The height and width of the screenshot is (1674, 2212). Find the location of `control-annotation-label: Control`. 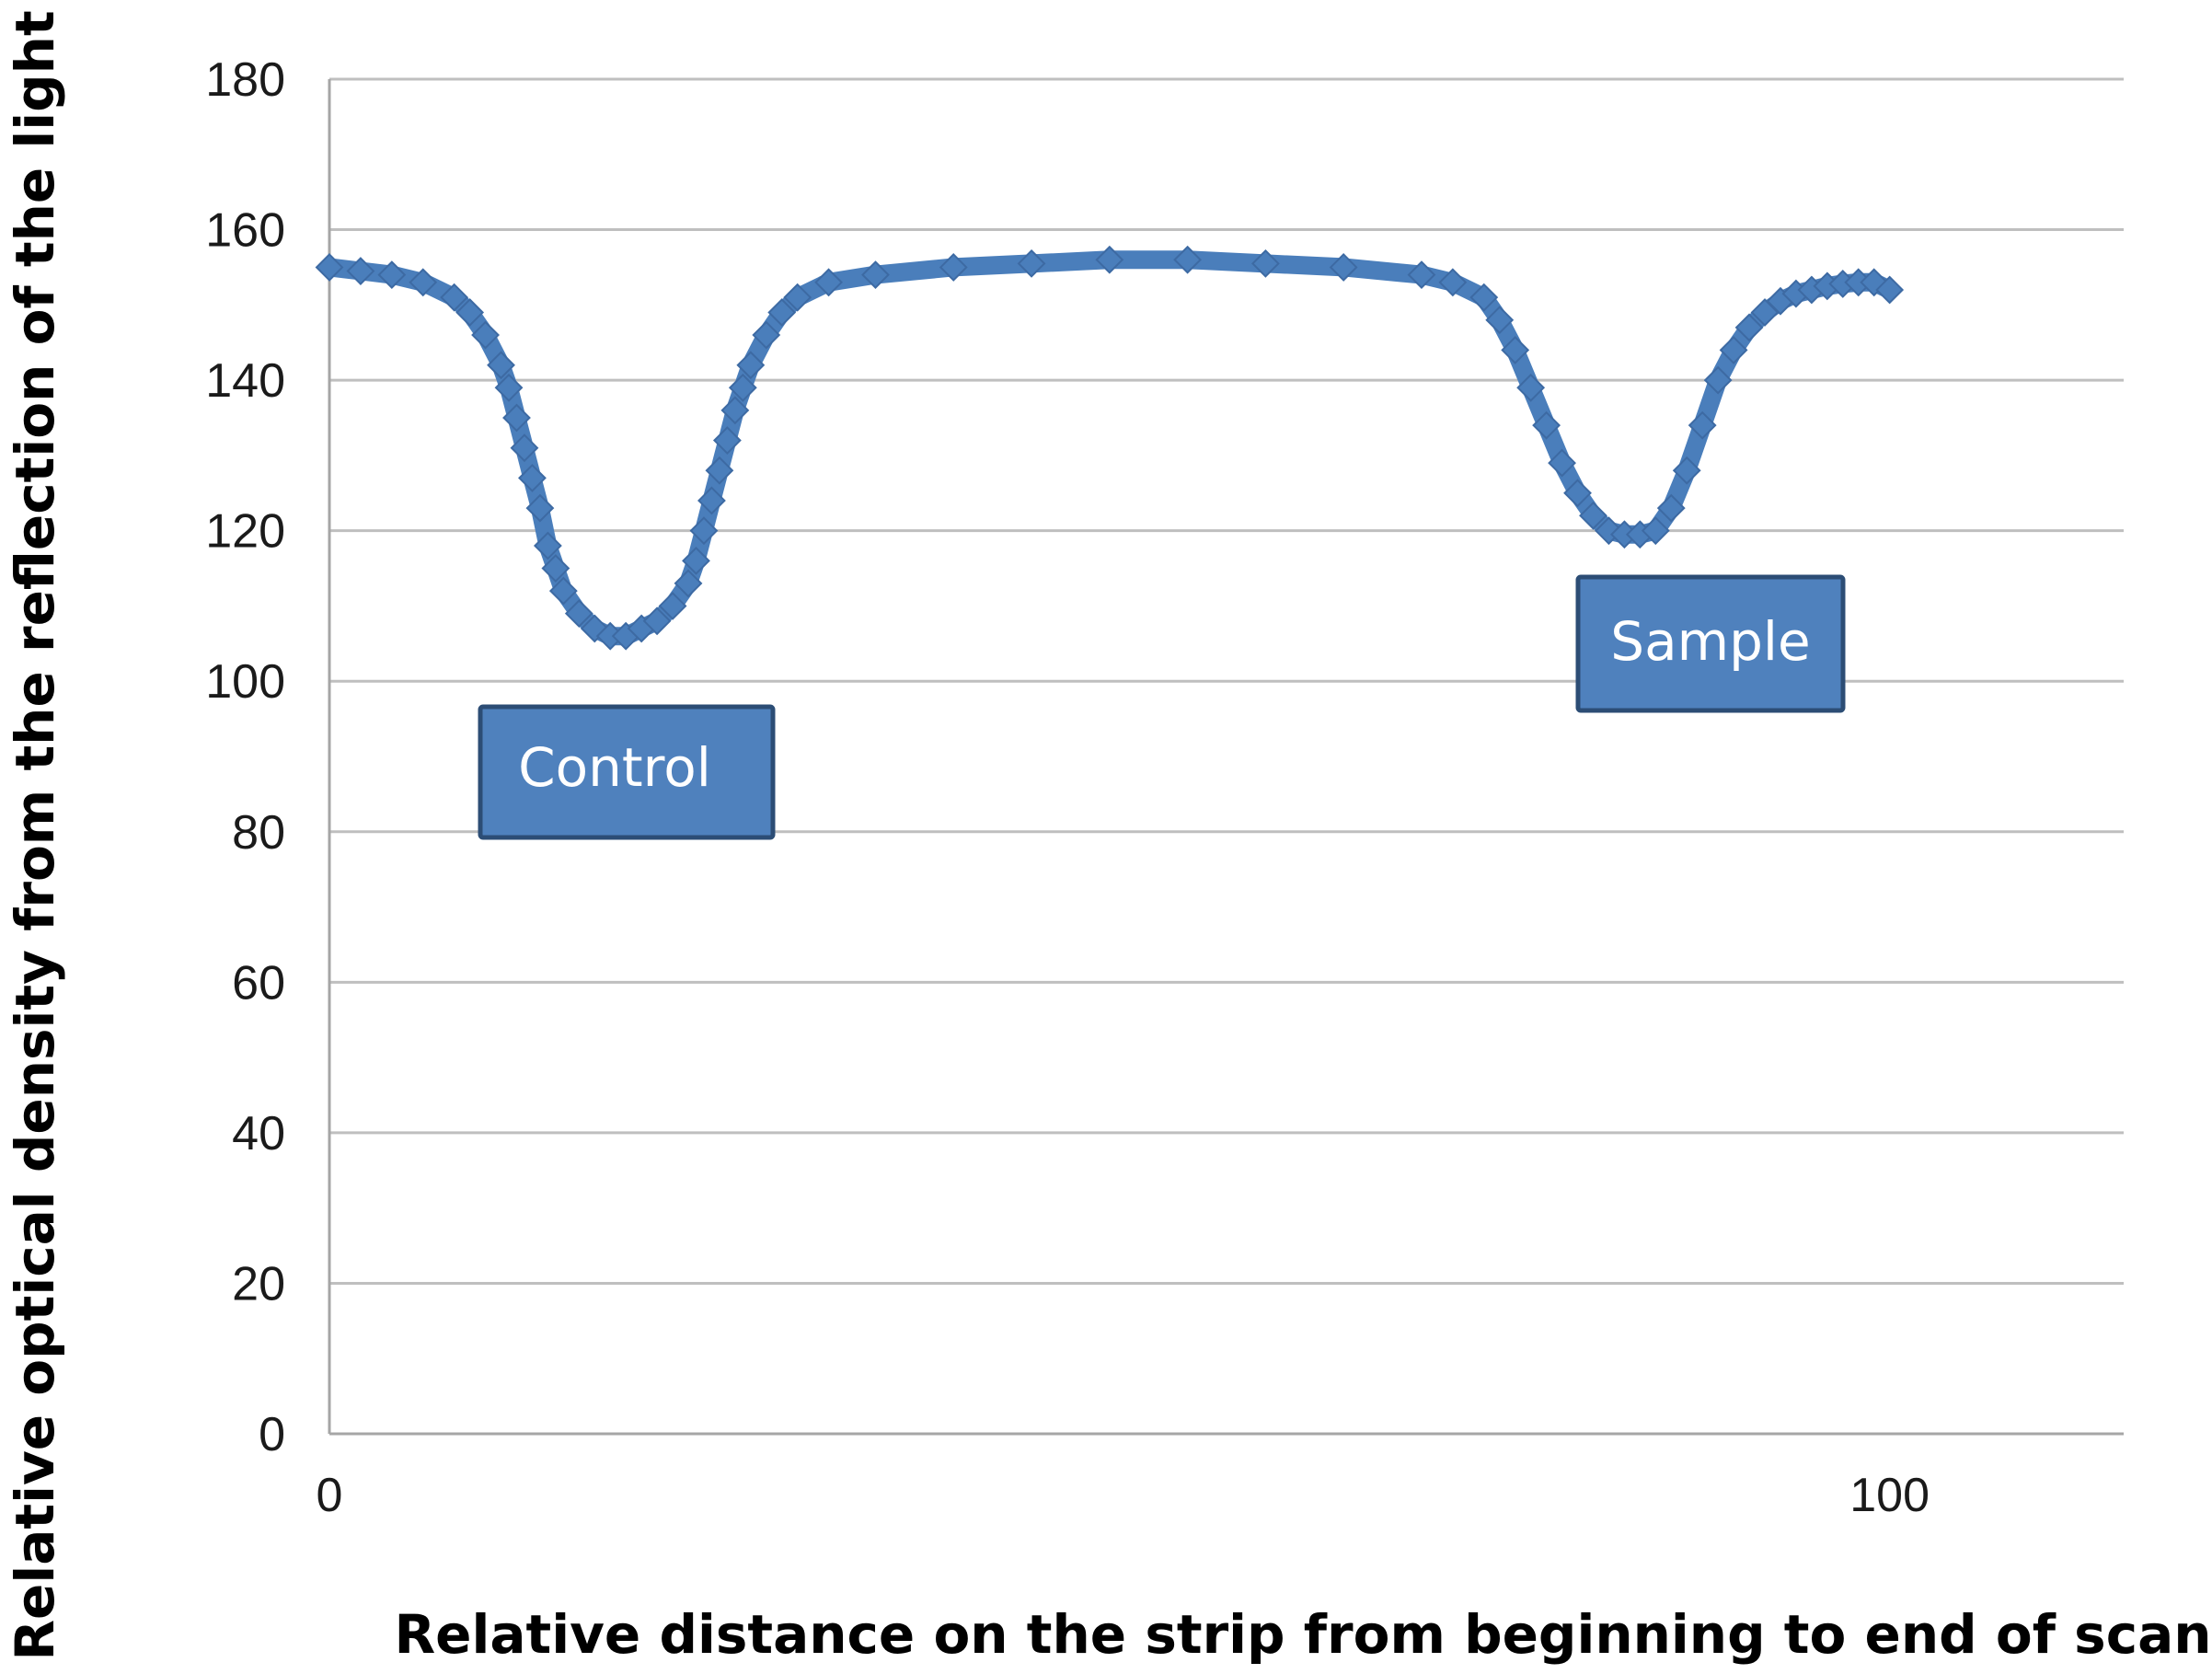

control-annotation-label: Control is located at coordinates (614, 767).